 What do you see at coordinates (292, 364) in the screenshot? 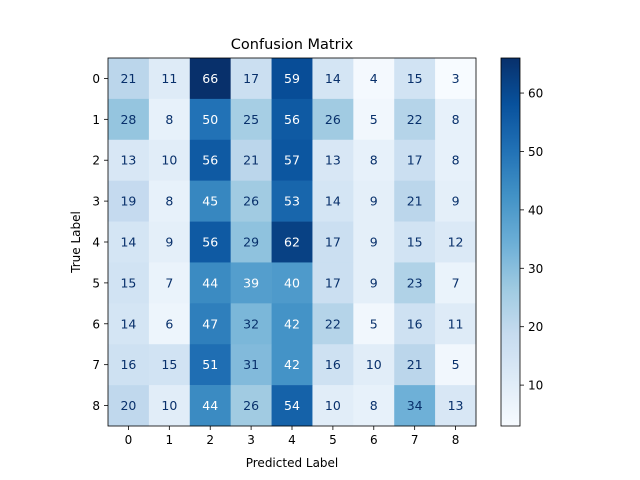
I see `cell-value-label: 42` at bounding box center [292, 364].